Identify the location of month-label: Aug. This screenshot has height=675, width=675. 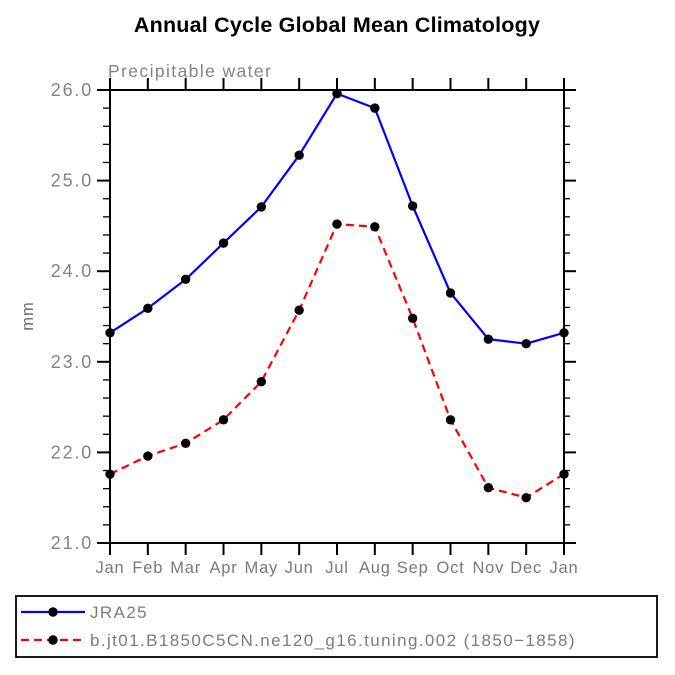
(375, 568).